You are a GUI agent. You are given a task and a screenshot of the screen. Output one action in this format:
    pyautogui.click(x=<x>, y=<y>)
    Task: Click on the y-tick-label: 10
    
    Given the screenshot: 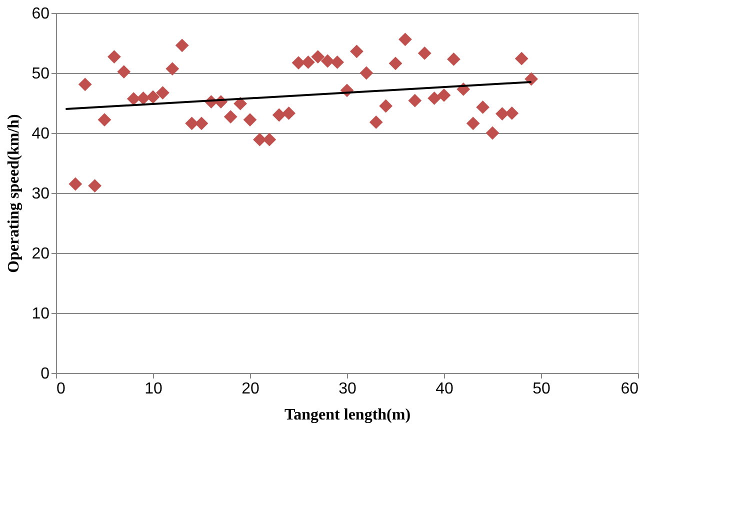 What is the action you would take?
    pyautogui.click(x=41, y=314)
    